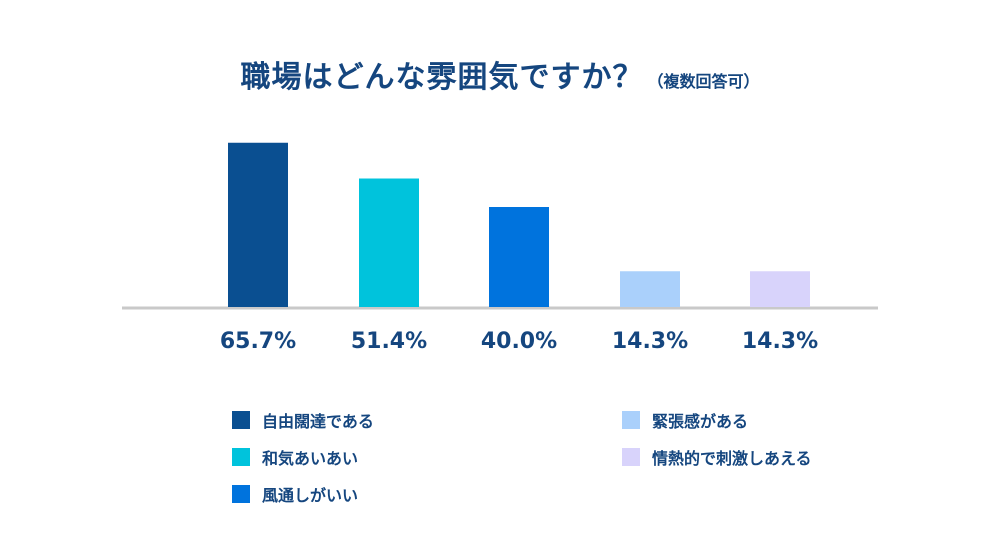  What do you see at coordinates (519, 341) in the screenshot?
I see `value-label-3: 40.0%` at bounding box center [519, 341].